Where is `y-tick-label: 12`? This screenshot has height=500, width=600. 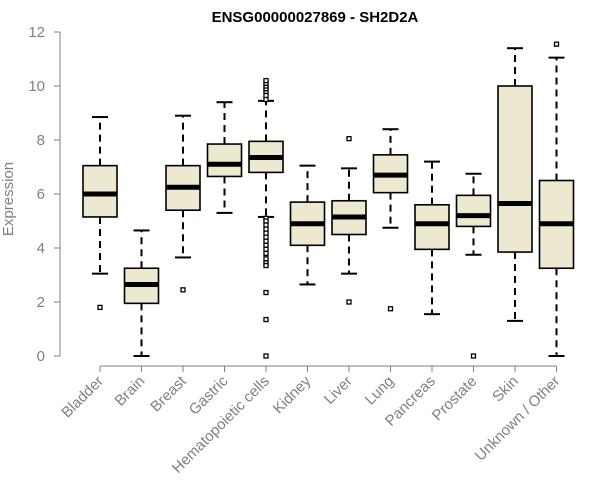
y-tick-label: 12 is located at coordinates (36, 32).